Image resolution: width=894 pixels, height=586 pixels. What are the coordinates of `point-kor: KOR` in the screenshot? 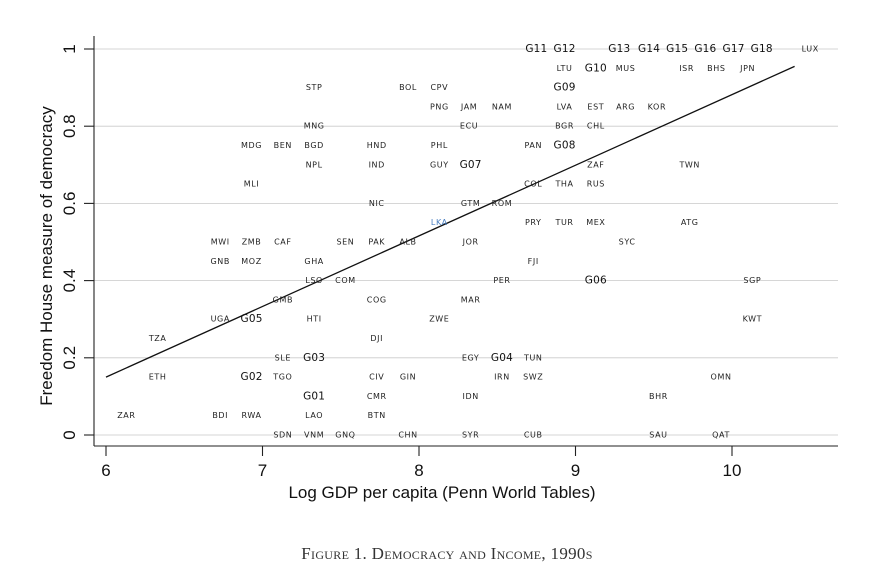 It's located at (657, 106).